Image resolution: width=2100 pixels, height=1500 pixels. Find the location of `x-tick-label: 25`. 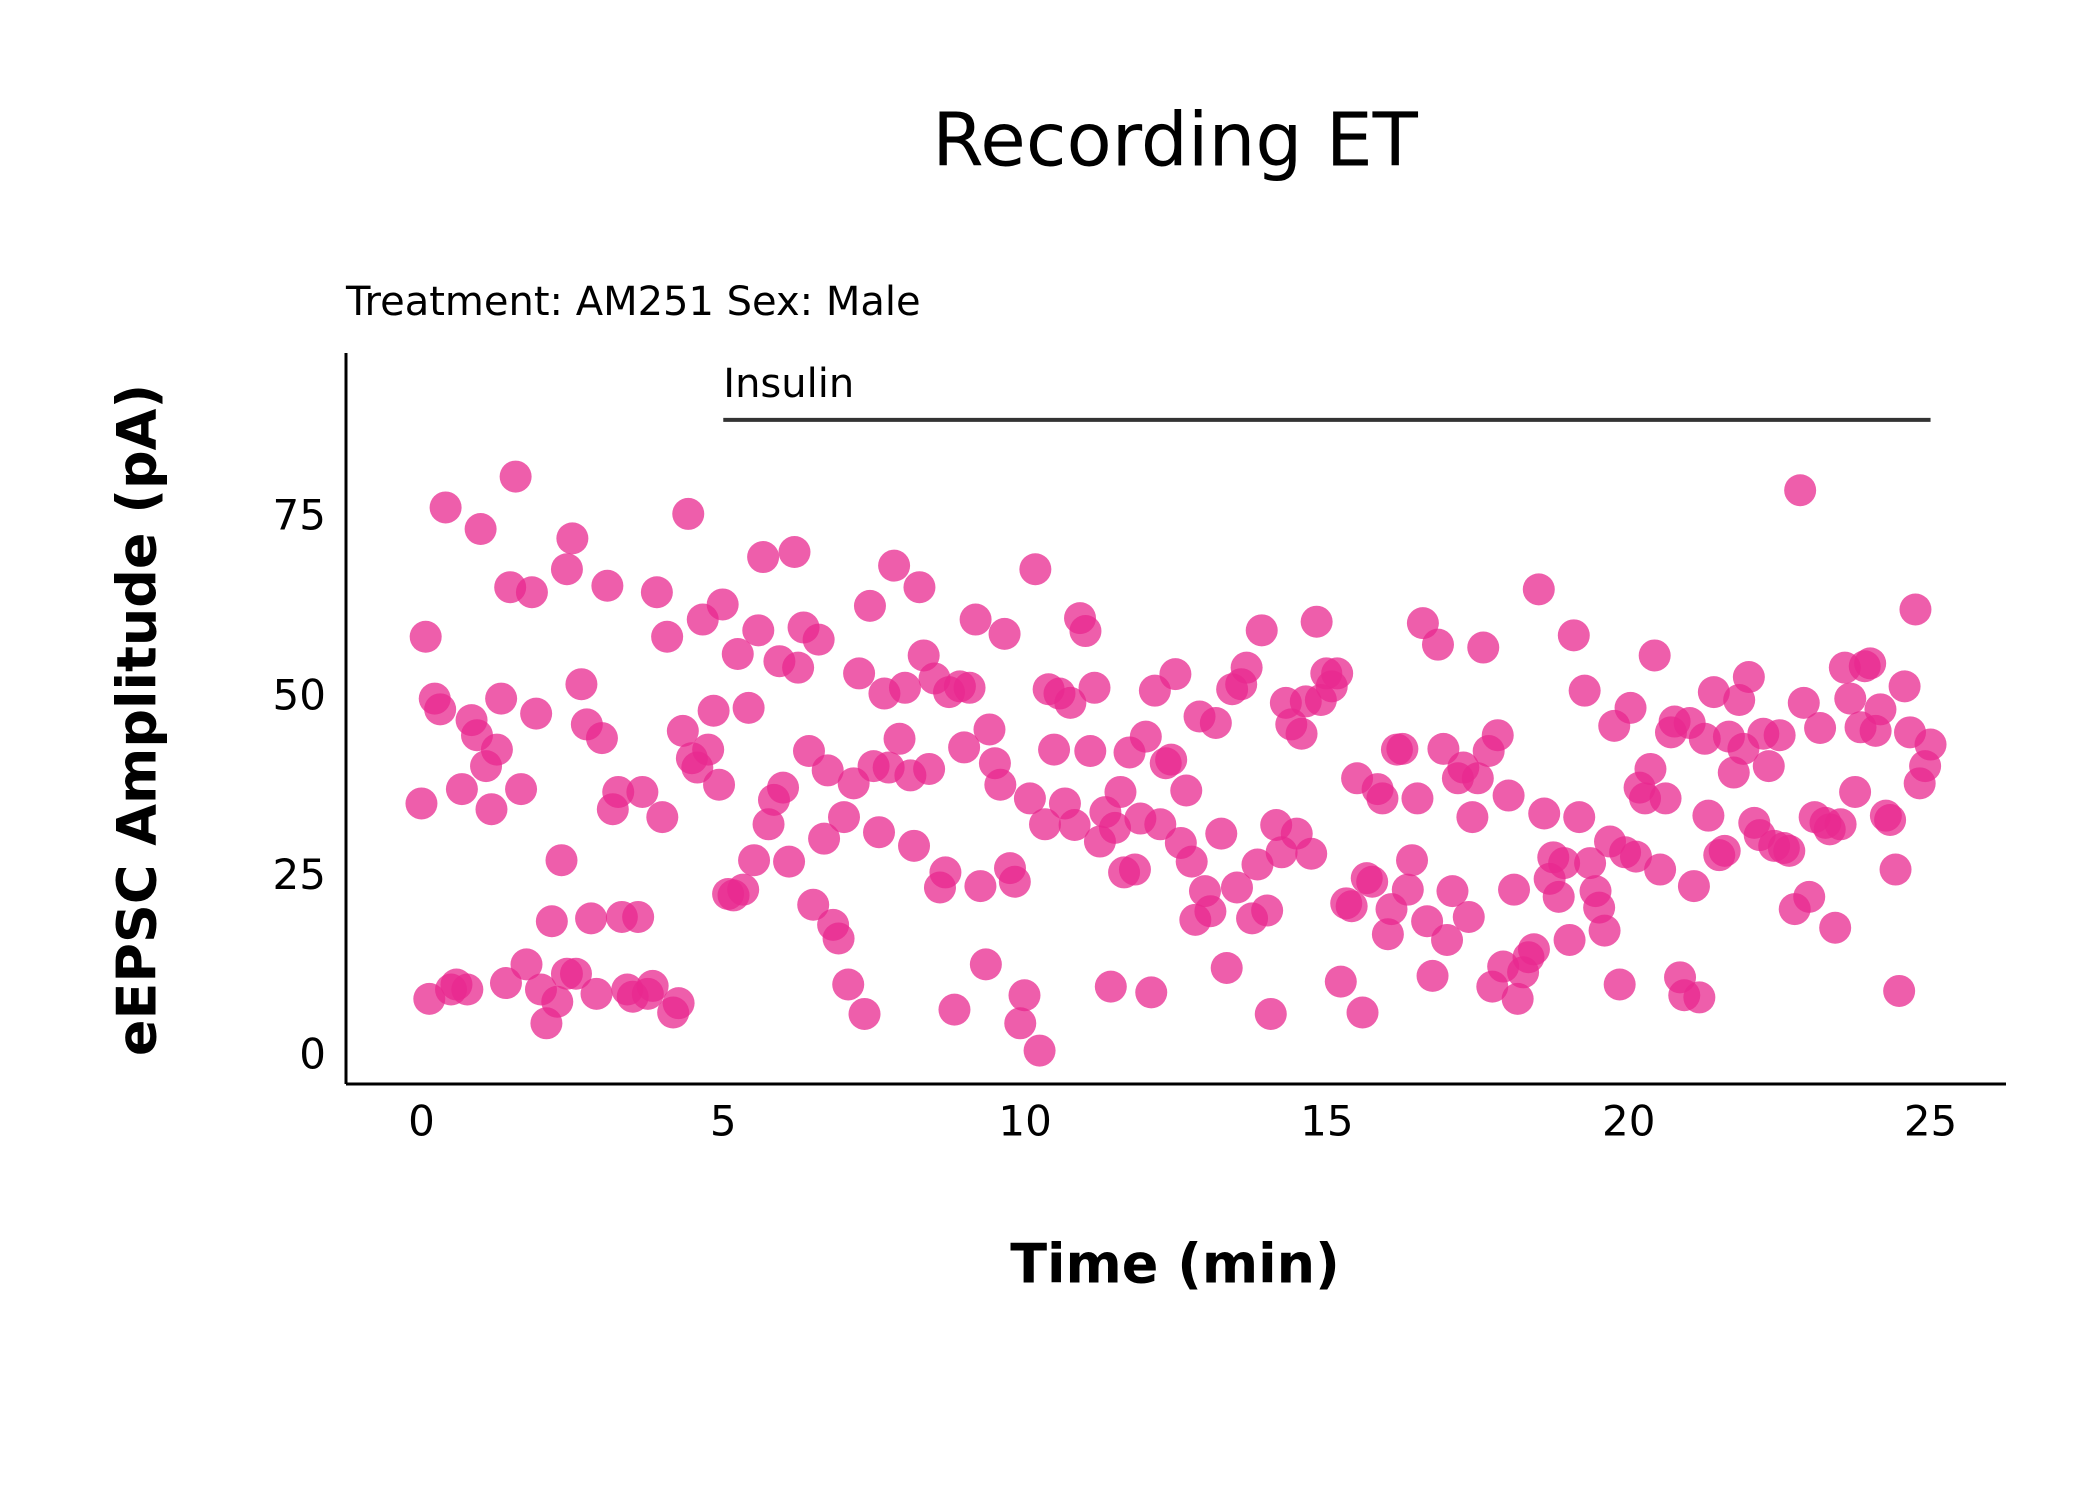

x-tick-label: 25 is located at coordinates (1930, 1121).